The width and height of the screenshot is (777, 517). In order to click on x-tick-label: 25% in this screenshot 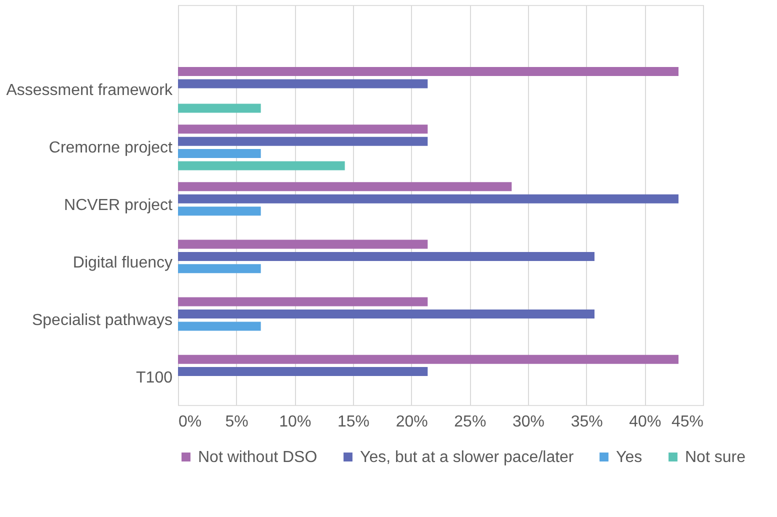, I will do `click(470, 422)`.